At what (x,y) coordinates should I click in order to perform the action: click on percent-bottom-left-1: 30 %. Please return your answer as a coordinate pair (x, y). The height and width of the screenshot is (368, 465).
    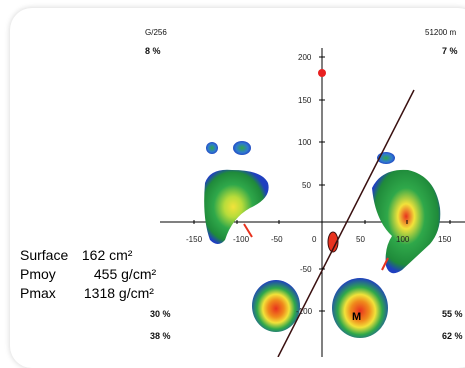
    Looking at the image, I should click on (160, 314).